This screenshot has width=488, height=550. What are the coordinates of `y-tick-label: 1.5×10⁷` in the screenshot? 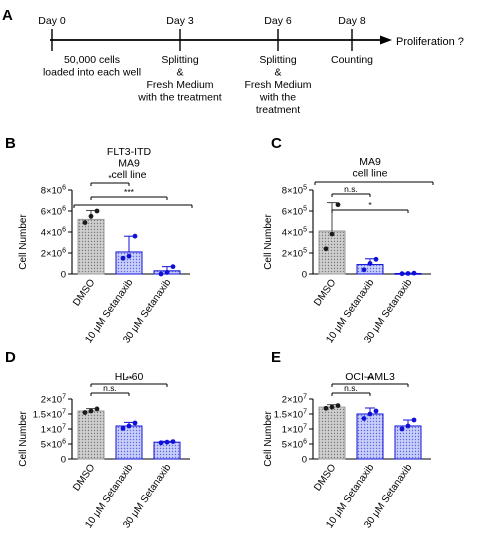 It's located at (290, 415).